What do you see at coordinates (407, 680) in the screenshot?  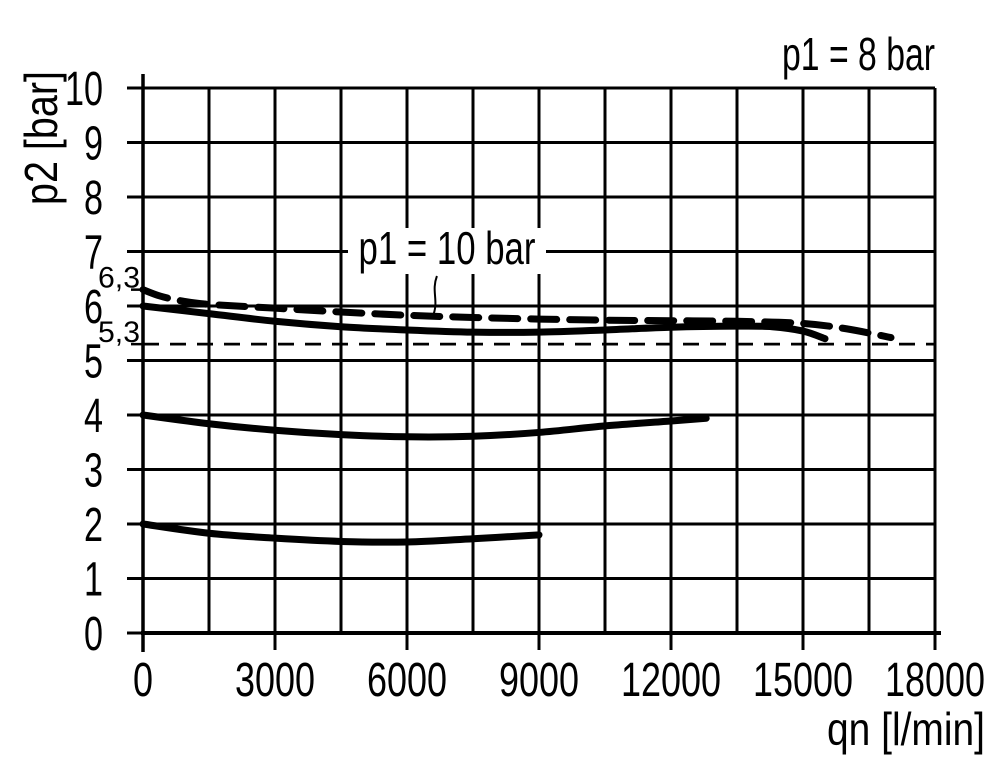 I see `x-tick-label: 6000` at bounding box center [407, 680].